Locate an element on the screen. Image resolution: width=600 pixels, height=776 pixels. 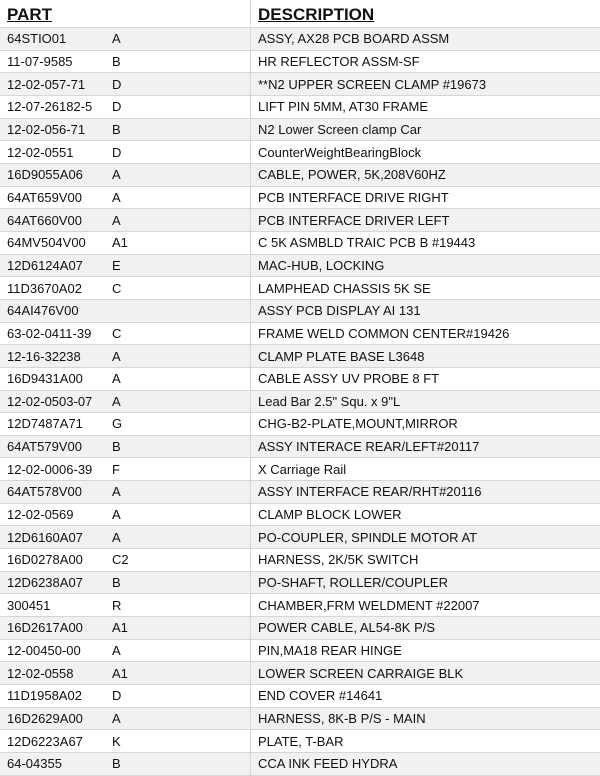
table-row: 12-16-32238 A CLAMP PLATE BASE L3648 is located at coordinates (300, 356).